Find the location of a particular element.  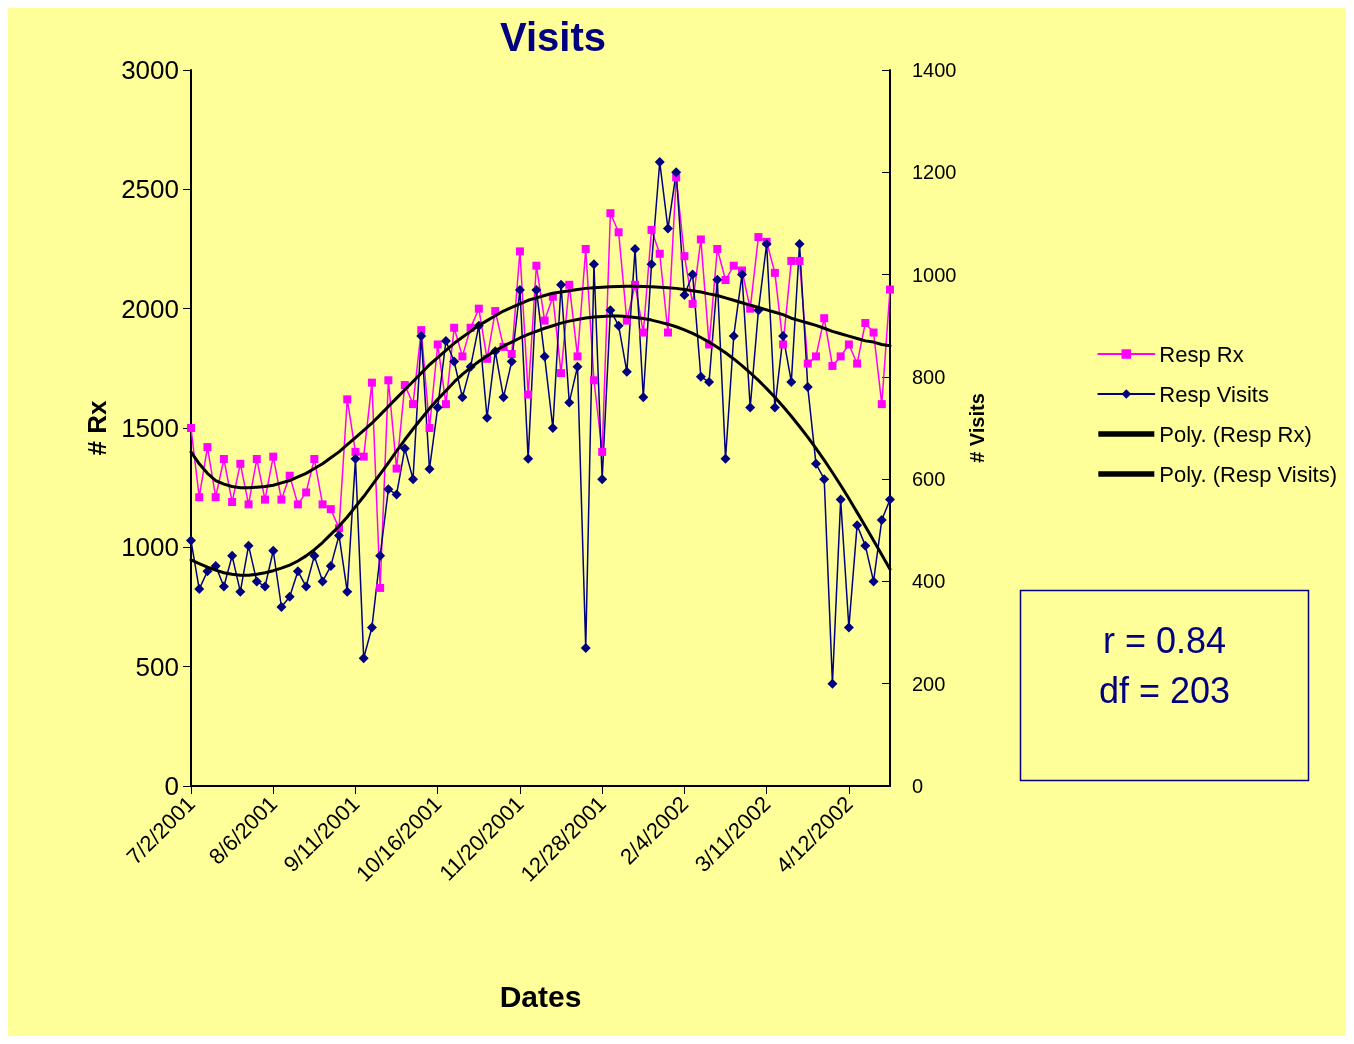

y2-tick-label: 200 is located at coordinates (929, 683).